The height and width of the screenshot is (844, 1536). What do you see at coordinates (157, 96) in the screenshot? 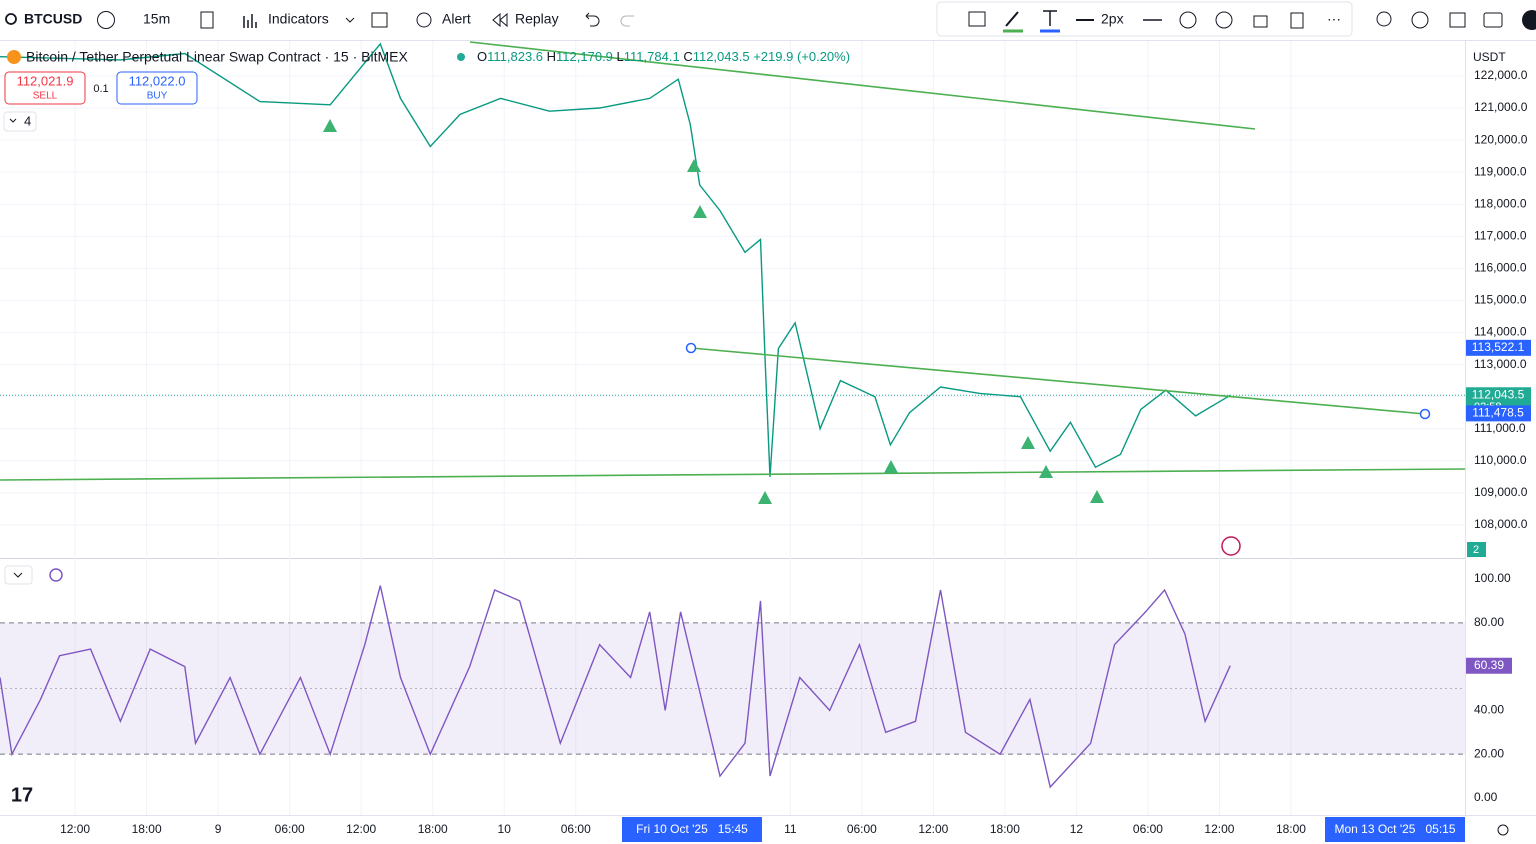
I see `buy-label: BUY` at bounding box center [157, 96].